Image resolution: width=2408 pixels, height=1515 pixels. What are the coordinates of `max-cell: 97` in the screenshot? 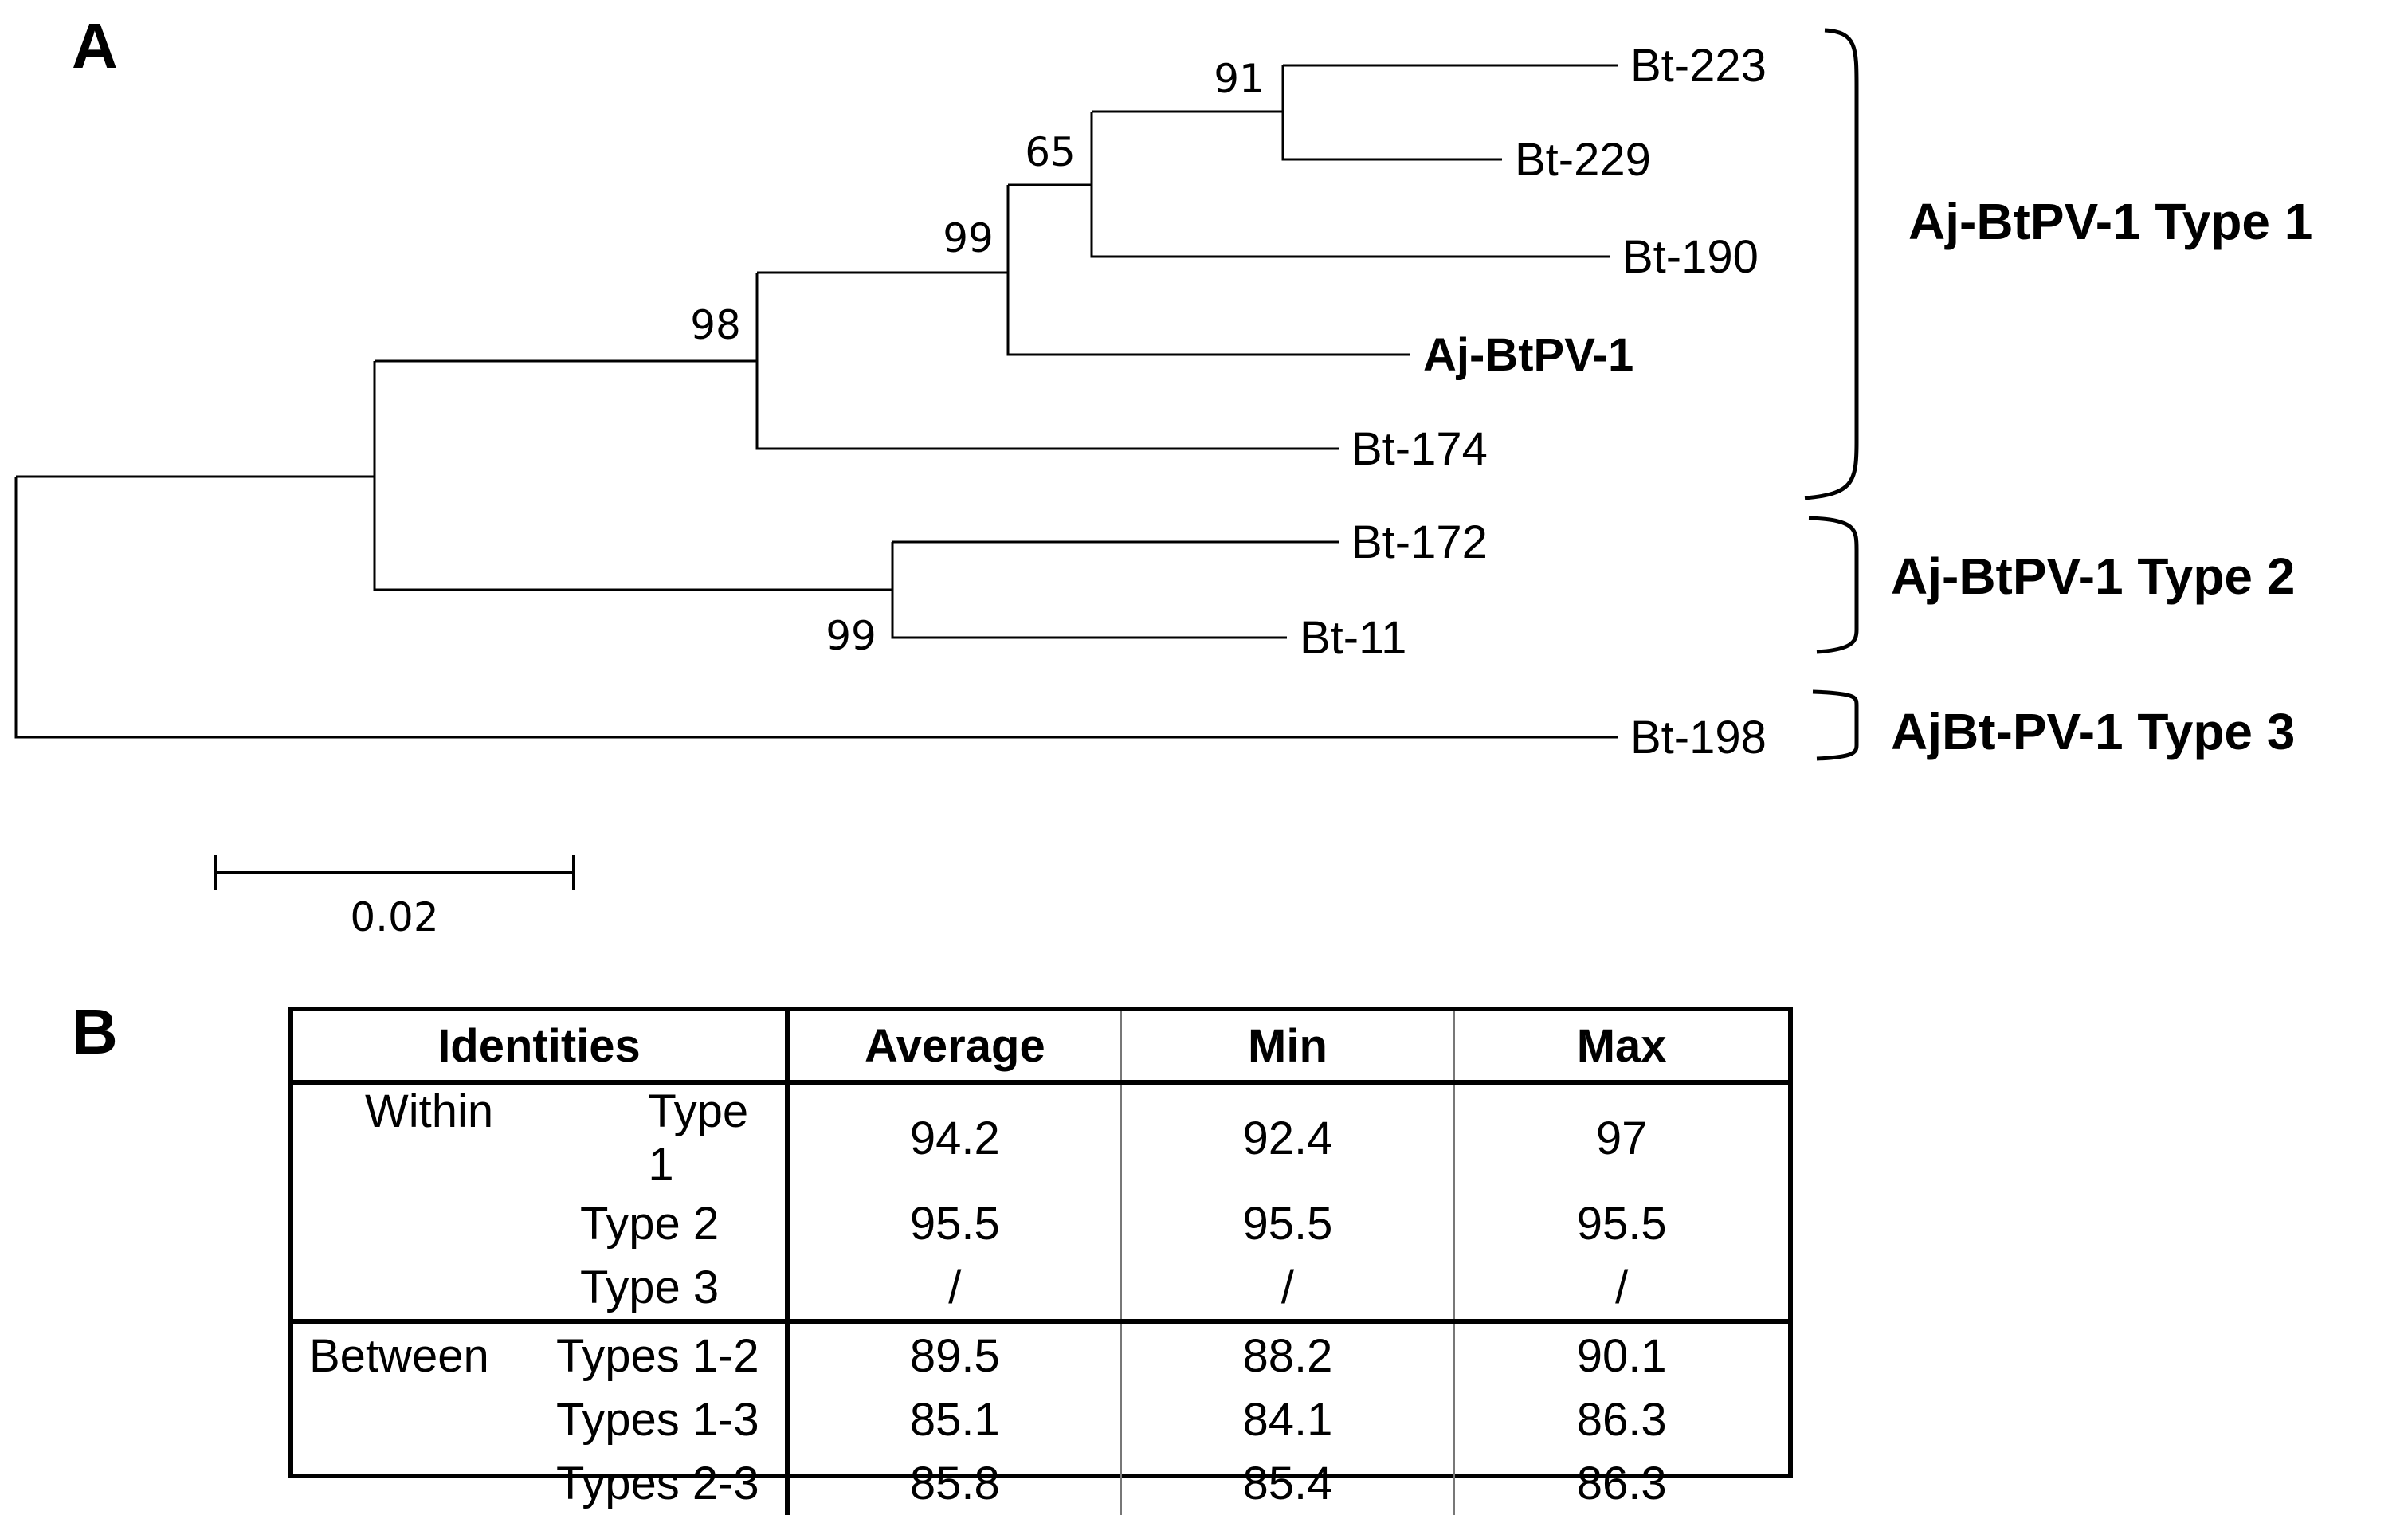 It's located at (1621, 1138).